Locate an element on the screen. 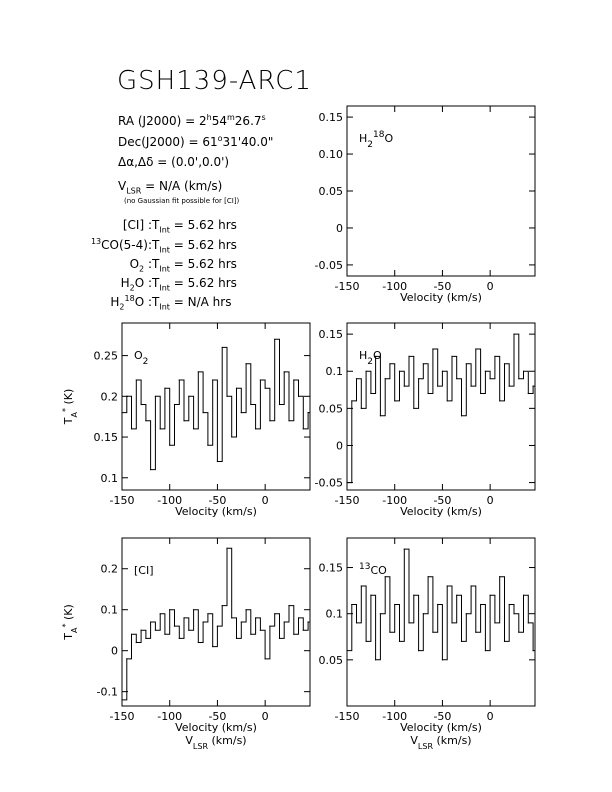 The image size is (612, 792). species-name: O is located at coordinates (134, 264).